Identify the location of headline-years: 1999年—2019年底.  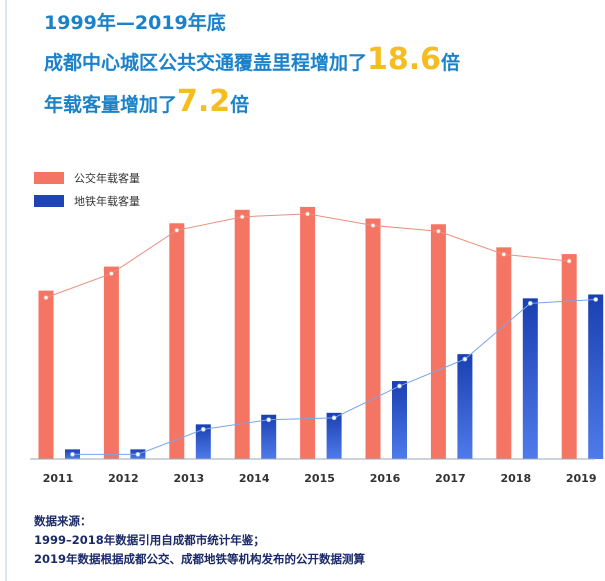
(135, 23).